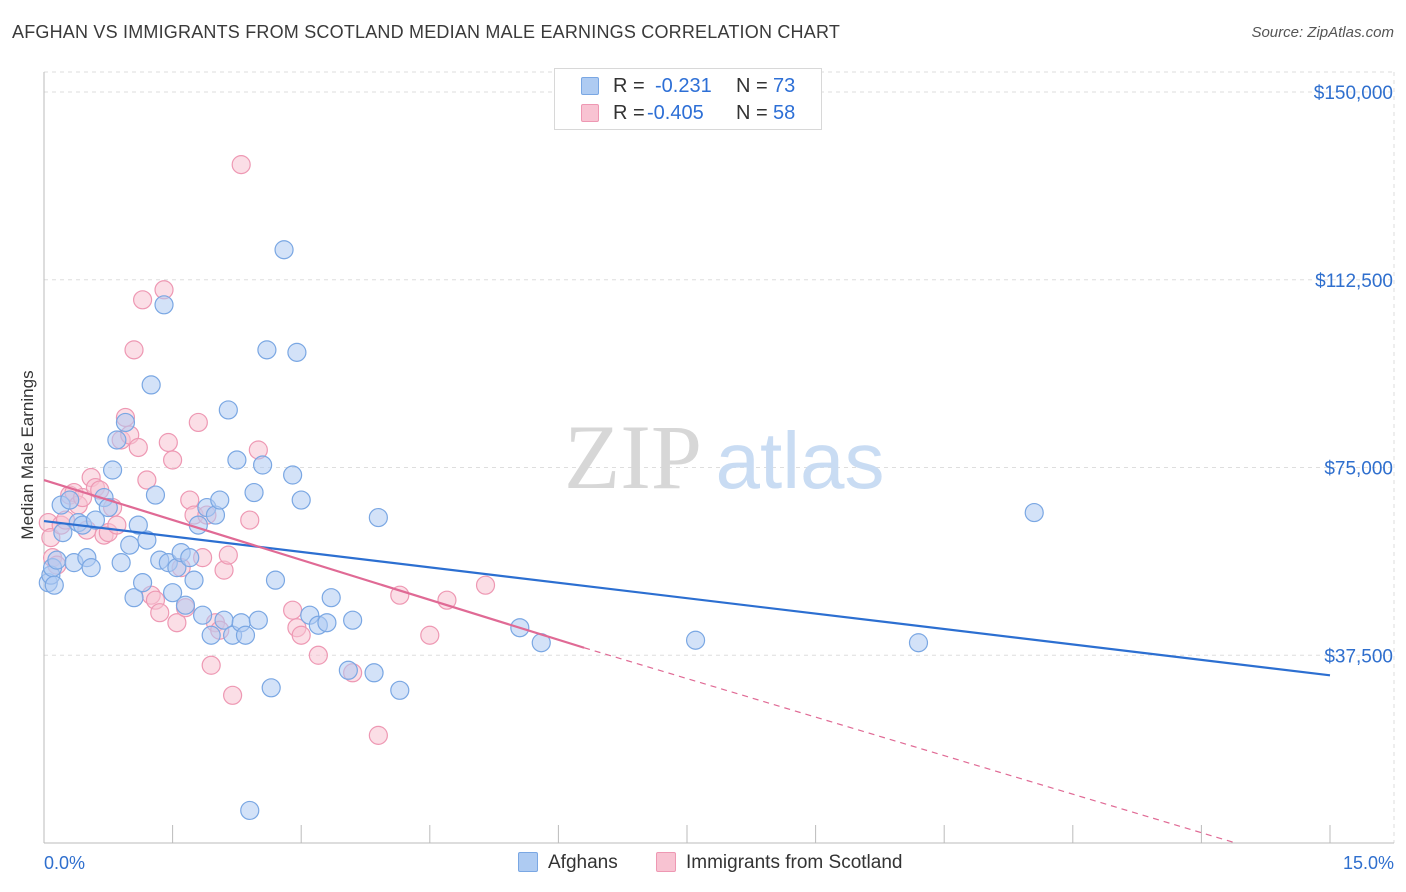  What do you see at coordinates (909, 745) in the screenshot?
I see `trend-line-scotland-extension` at bounding box center [909, 745].